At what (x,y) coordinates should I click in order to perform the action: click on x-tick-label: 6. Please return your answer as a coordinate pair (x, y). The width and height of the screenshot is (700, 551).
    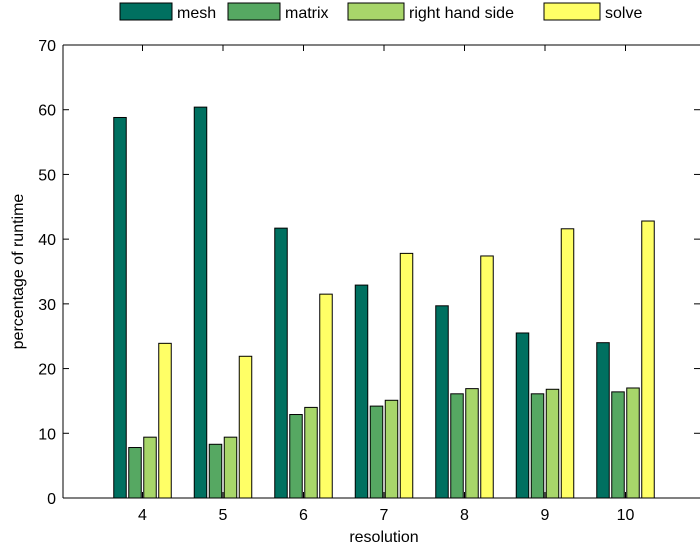
    Looking at the image, I should click on (303, 515).